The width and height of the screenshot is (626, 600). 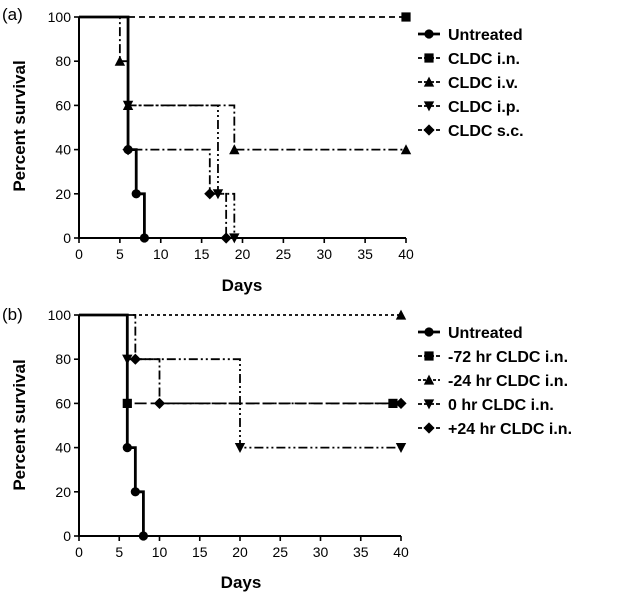 What do you see at coordinates (63, 194) in the screenshot?
I see `panel-a-y-tick-label: 20` at bounding box center [63, 194].